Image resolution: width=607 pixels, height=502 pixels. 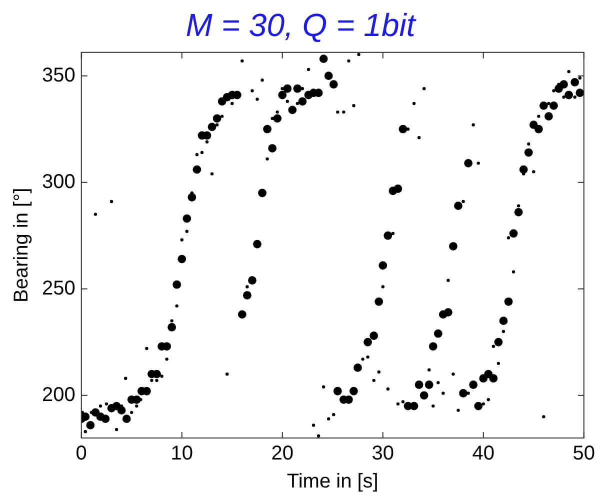 What do you see at coordinates (332, 481) in the screenshot?
I see `x-axis-title: Time in [s]` at bounding box center [332, 481].